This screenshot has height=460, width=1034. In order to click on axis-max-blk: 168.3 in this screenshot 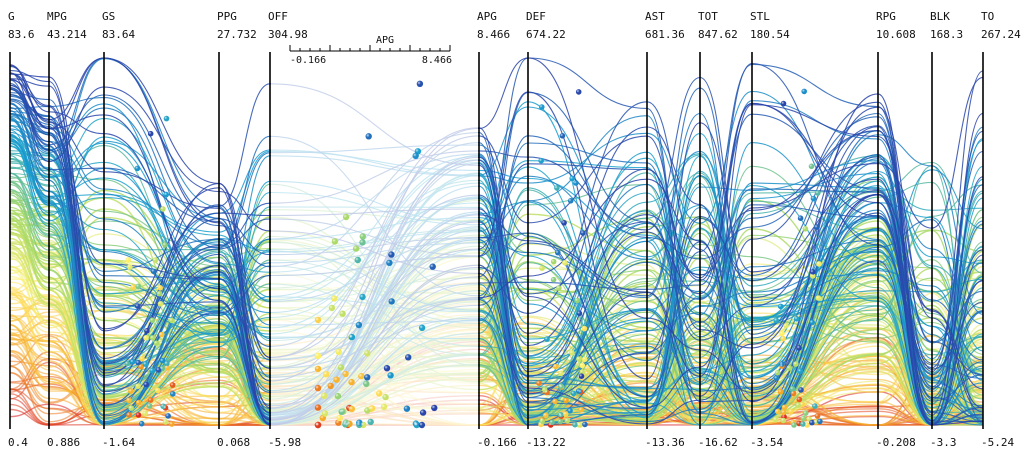, I will do `click(946, 34)`.